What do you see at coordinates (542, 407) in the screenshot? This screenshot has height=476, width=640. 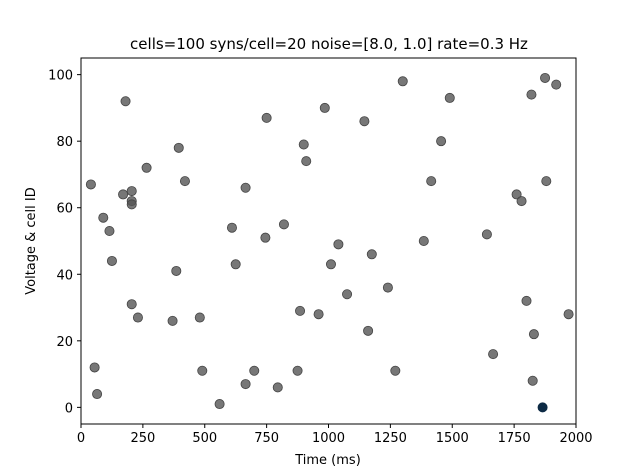 I see `highlight-point` at bounding box center [542, 407].